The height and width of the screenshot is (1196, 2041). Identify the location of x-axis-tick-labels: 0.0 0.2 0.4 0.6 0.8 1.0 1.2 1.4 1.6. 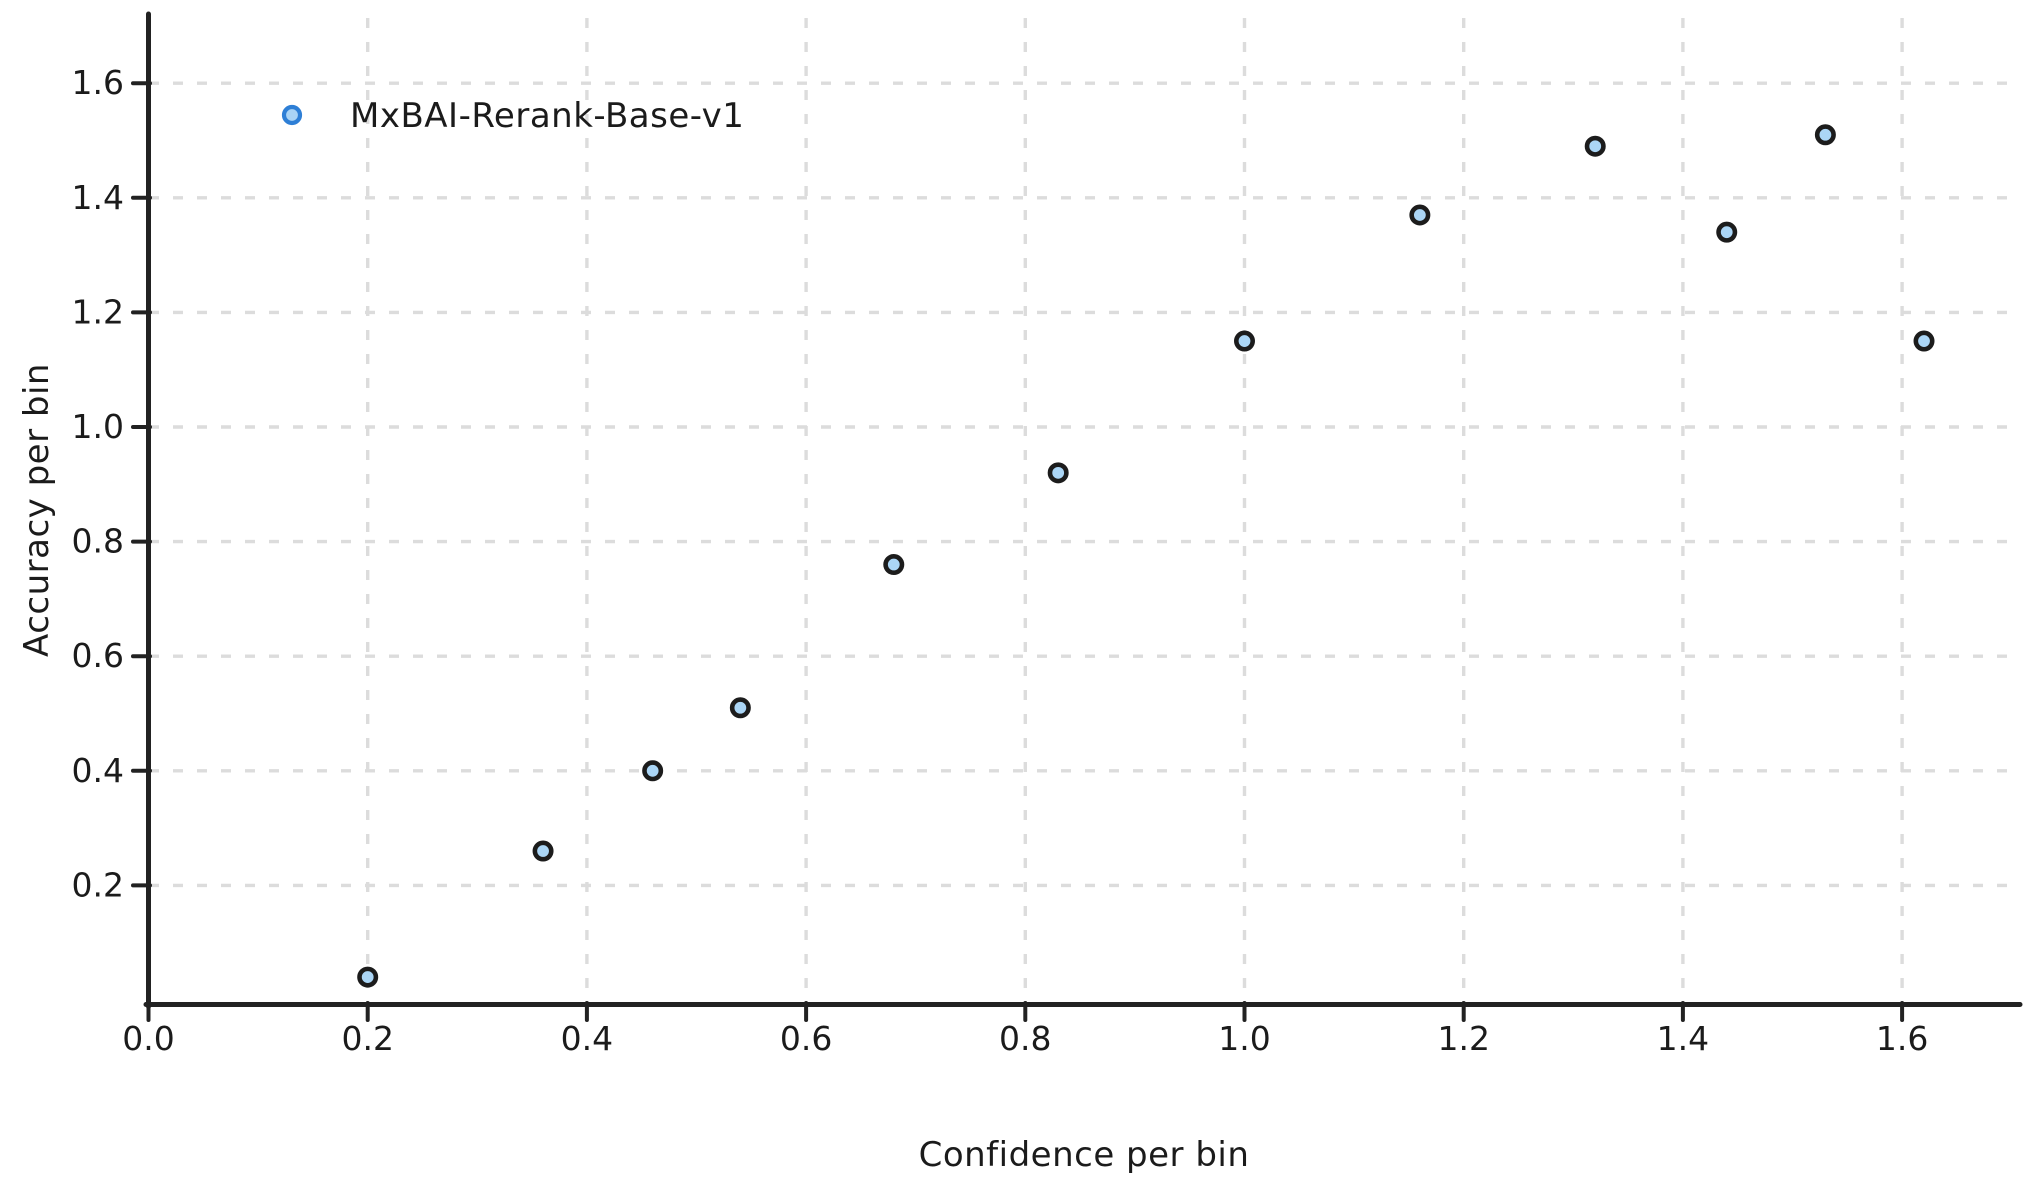
(1025, 1038).